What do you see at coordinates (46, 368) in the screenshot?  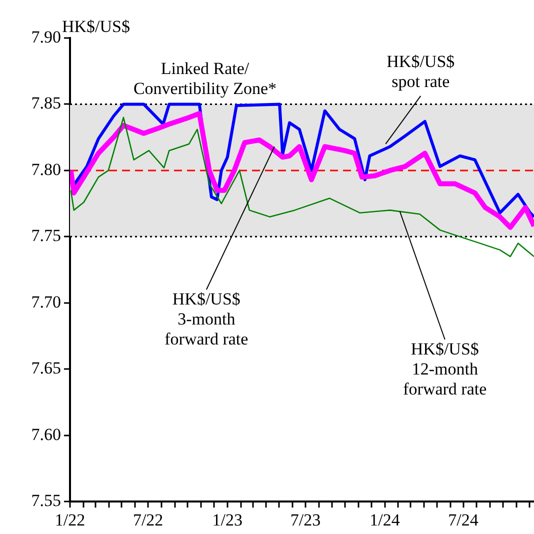 I see `y-tick-label: 7.65` at bounding box center [46, 368].